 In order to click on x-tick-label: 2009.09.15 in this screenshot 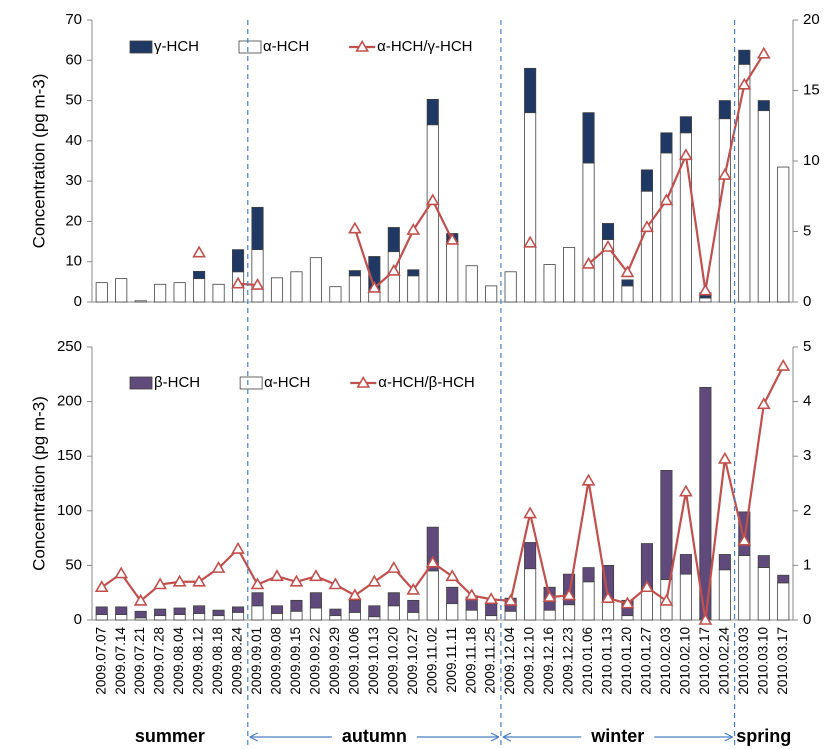, I will do `click(295, 661)`.